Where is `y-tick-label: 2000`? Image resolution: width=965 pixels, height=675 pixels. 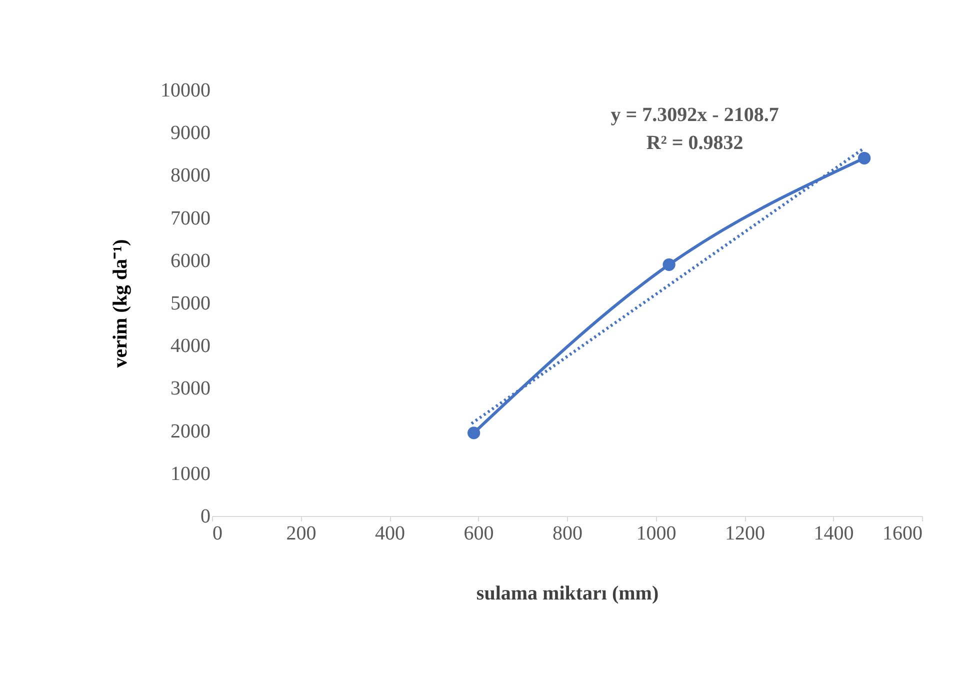
y-tick-label: 2000 is located at coordinates (190, 431).